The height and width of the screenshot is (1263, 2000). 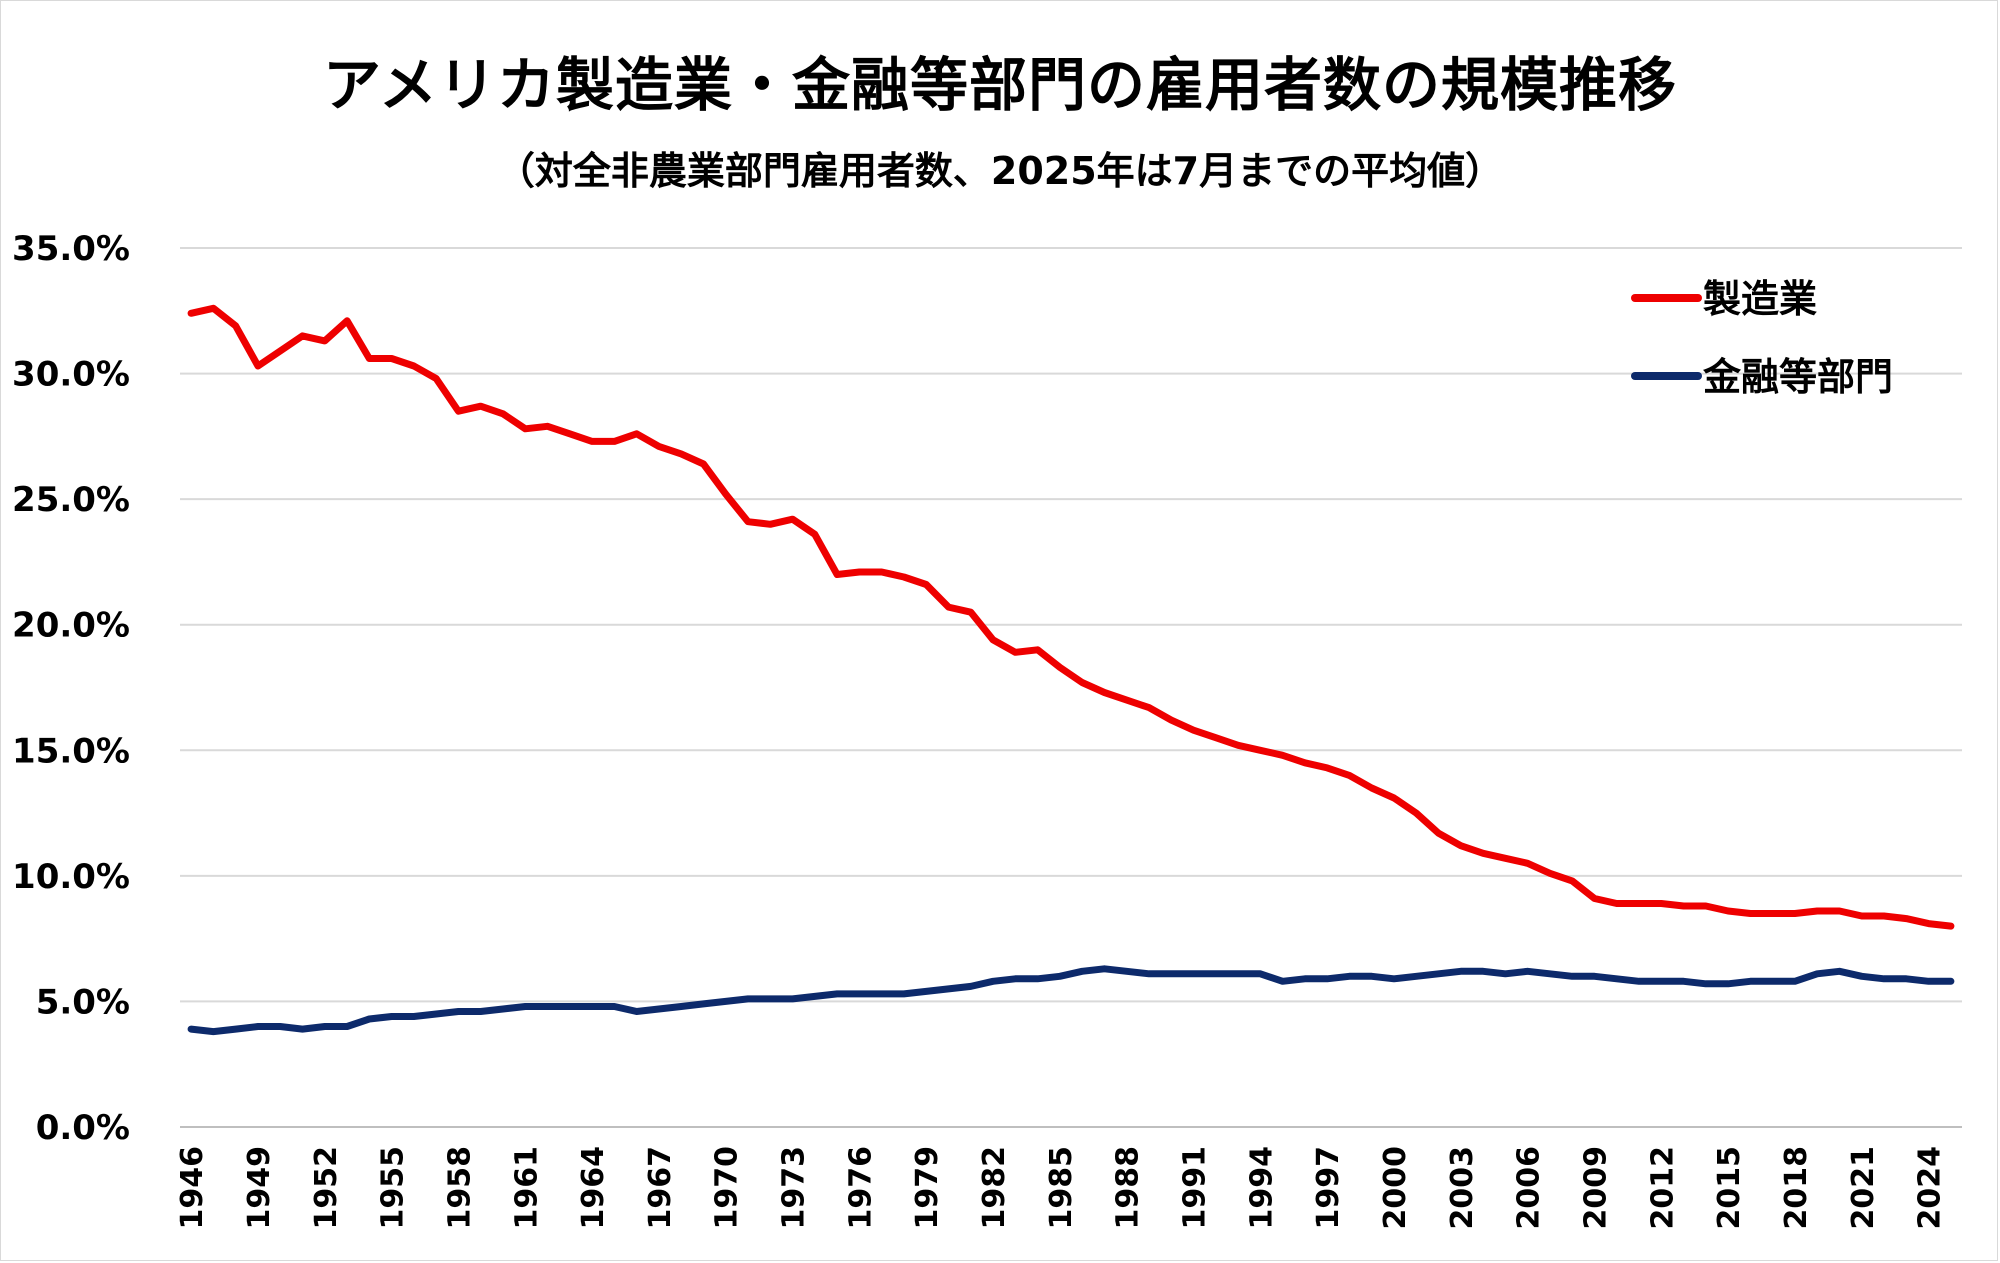 What do you see at coordinates (1328, 1188) in the screenshot?
I see `x-tick-label: 1997` at bounding box center [1328, 1188].